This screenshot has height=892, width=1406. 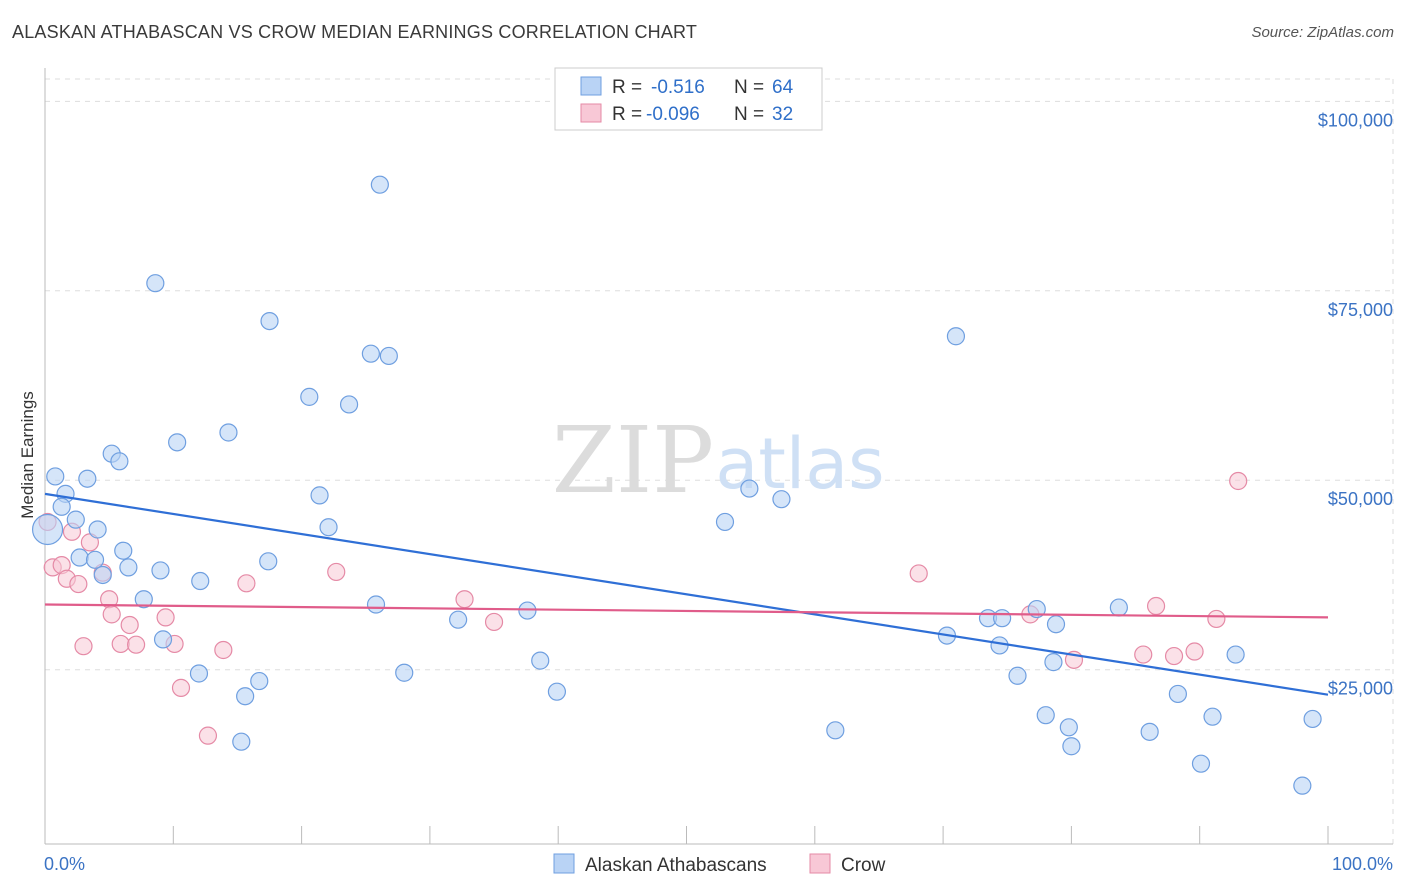 What do you see at coordinates (863, 865) in the screenshot?
I see `series-label-crow: Crow` at bounding box center [863, 865].